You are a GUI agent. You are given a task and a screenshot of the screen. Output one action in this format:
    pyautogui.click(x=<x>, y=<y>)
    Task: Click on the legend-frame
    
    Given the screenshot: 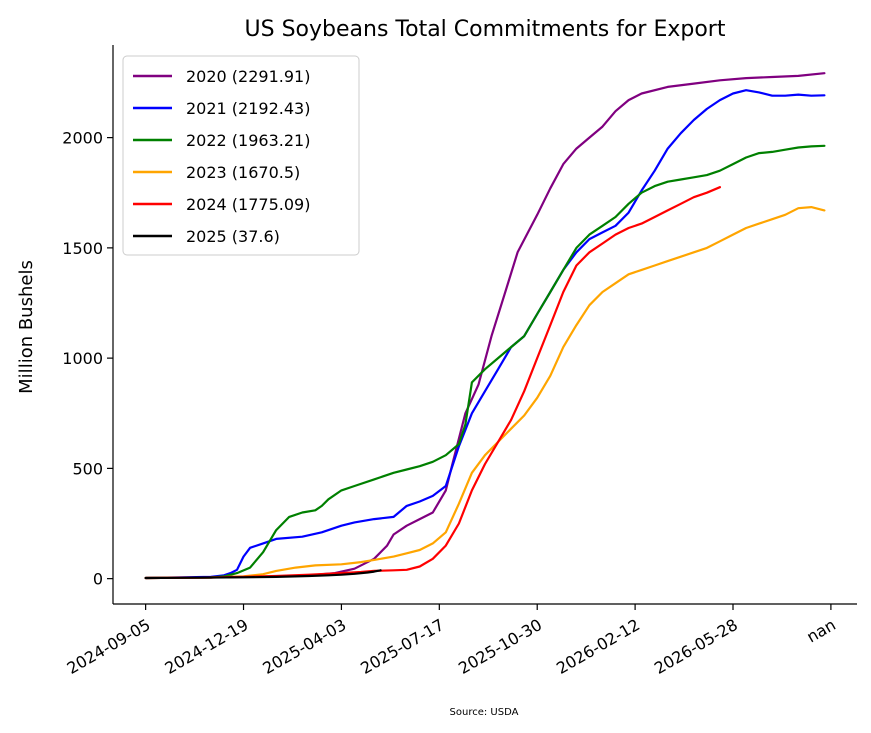 What is the action you would take?
    pyautogui.click(x=241, y=155)
    